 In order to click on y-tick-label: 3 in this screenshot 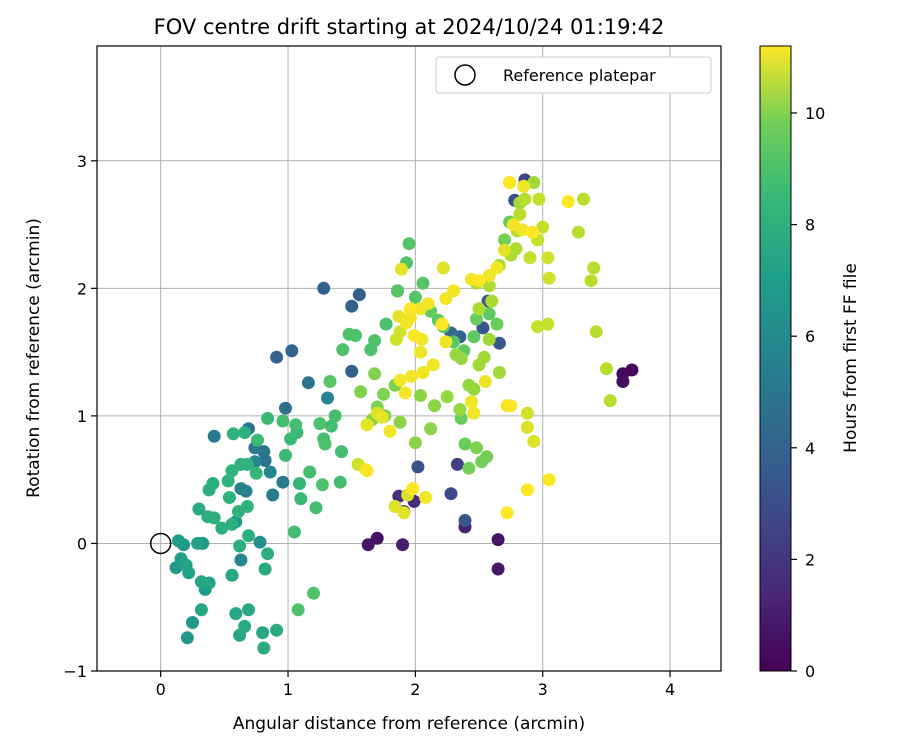, I will do `click(82, 161)`.